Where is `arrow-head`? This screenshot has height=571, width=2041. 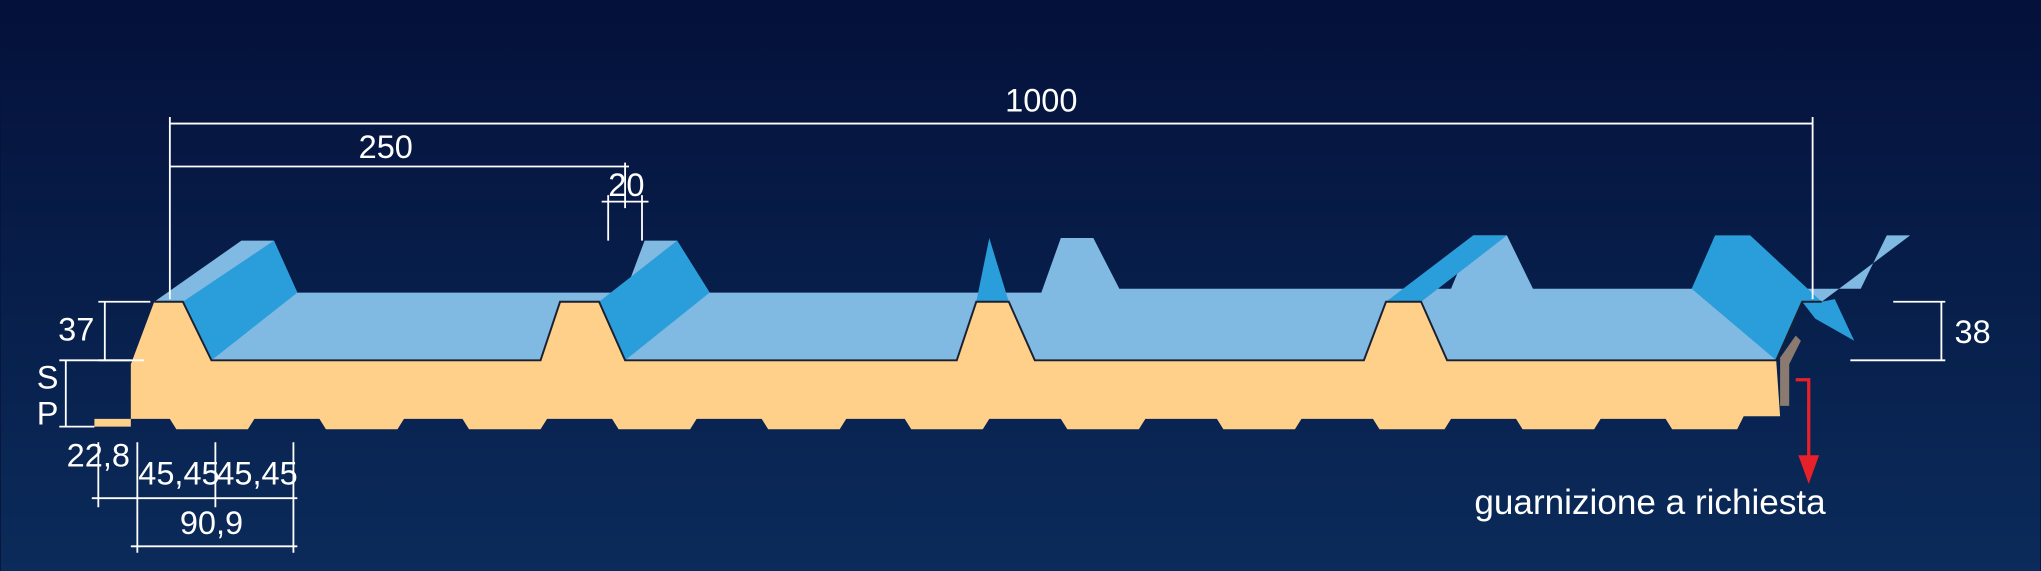 arrow-head is located at coordinates (1809, 469).